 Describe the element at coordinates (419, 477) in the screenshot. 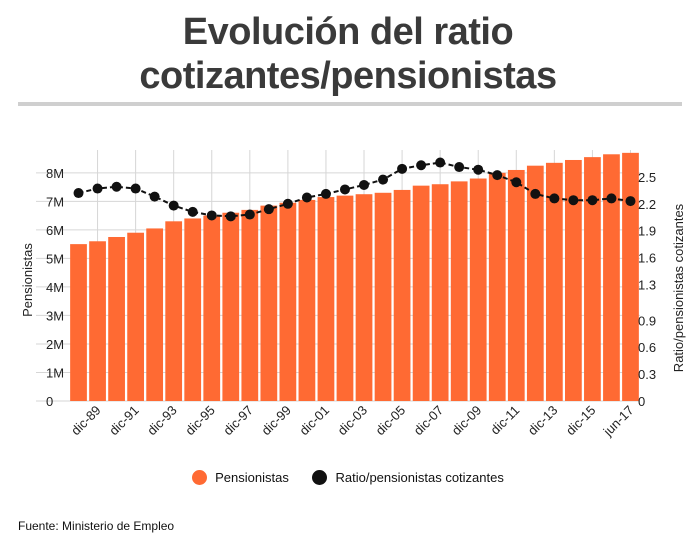

I see `legend-label-ratio: Ratio/pensionistas cotizantes` at that location.